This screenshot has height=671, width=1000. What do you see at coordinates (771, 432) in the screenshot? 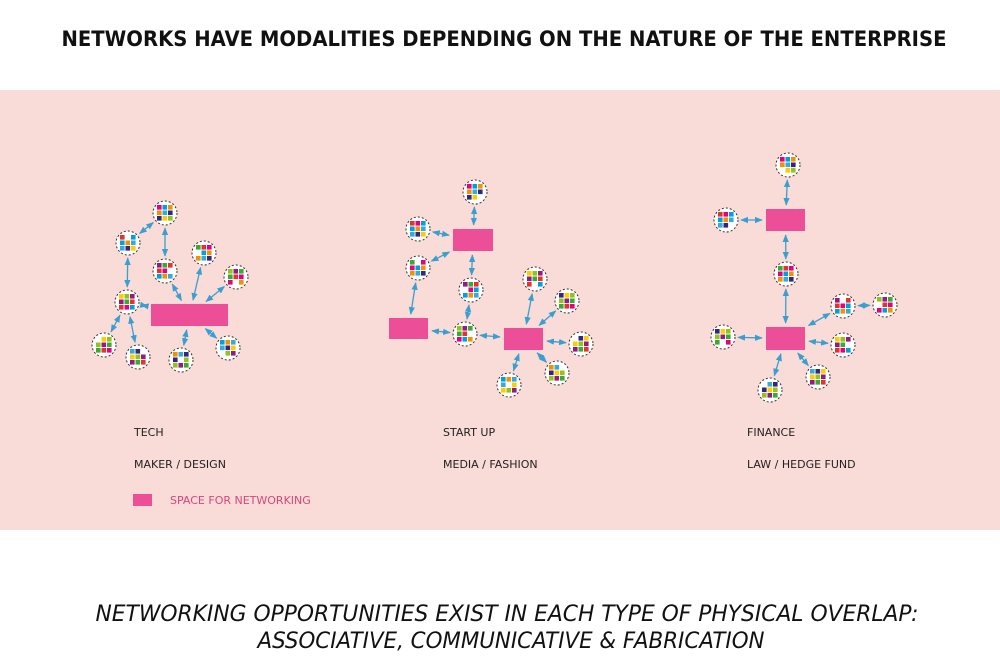
I see `diagram-label: FINANCE` at bounding box center [771, 432].